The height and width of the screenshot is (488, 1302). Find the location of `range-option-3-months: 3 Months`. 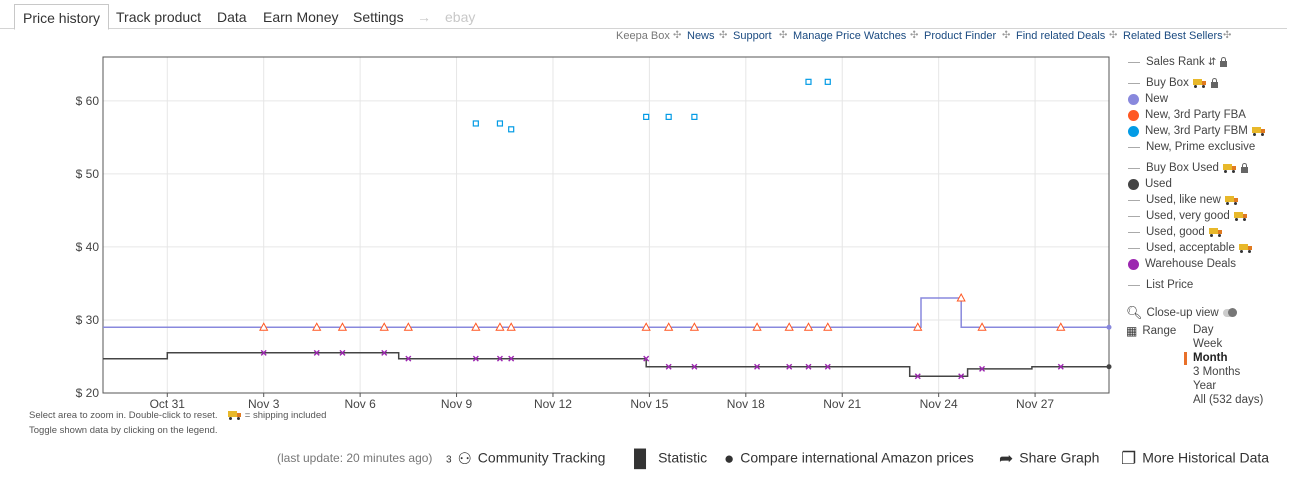

range-option-3-months: 3 Months is located at coordinates (1217, 372).